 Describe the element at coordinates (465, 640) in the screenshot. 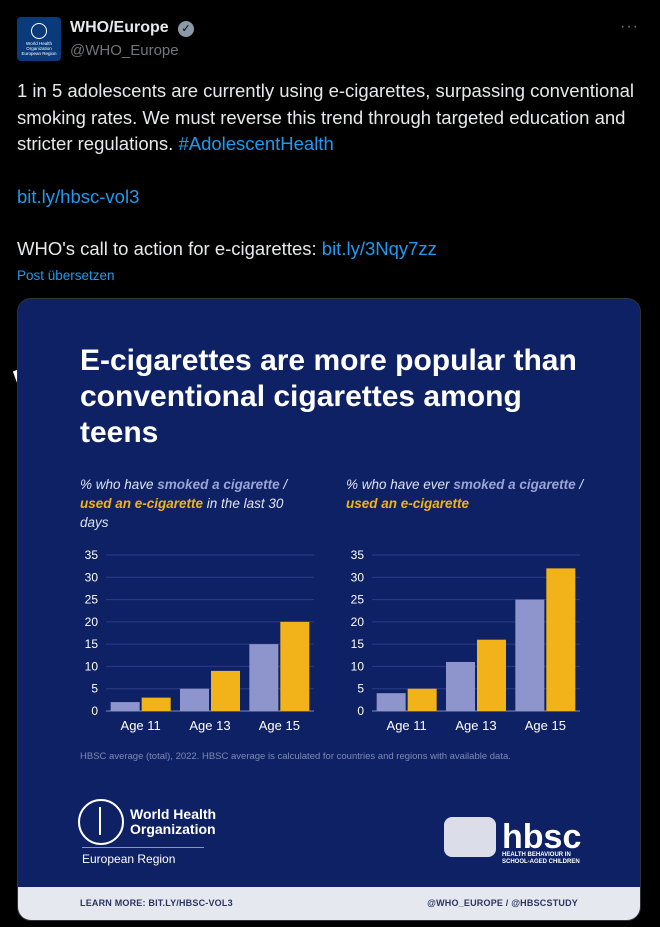

I see `right-bar-chart: 0 5 10 15 20 25 30 35 Age 11 Age 13 Age 15` at that location.